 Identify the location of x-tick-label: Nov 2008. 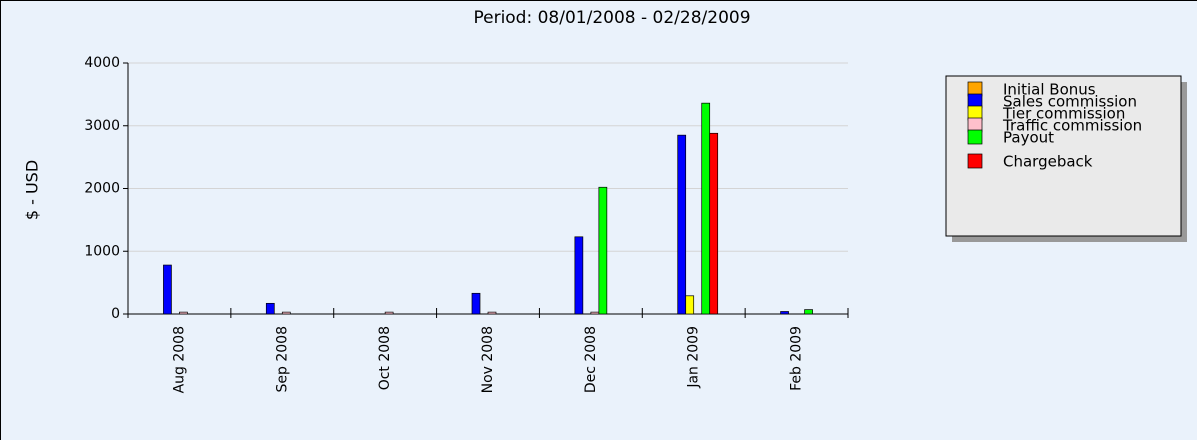
(488, 359).